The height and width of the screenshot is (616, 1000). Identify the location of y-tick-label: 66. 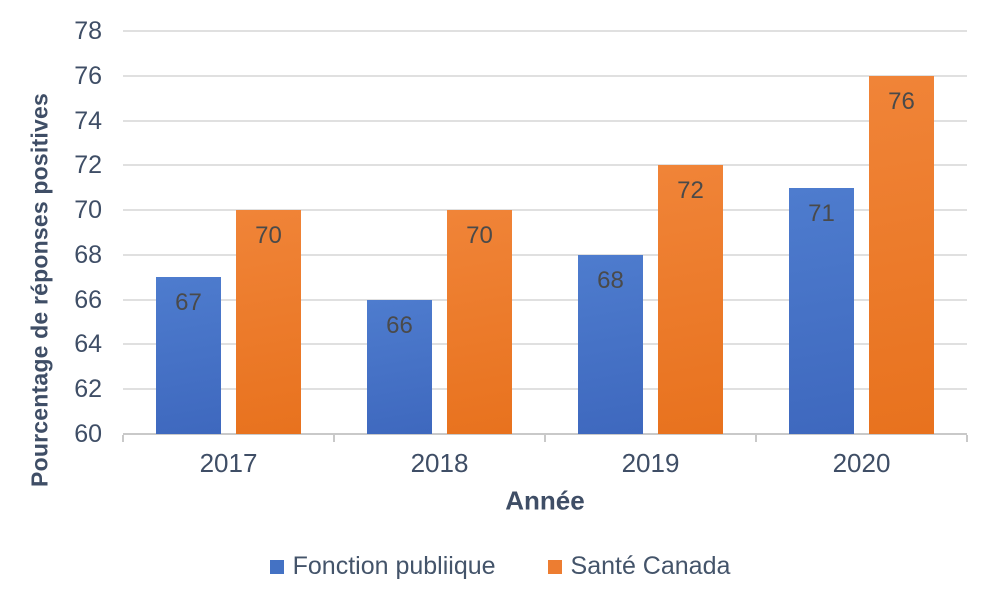
(88, 299).